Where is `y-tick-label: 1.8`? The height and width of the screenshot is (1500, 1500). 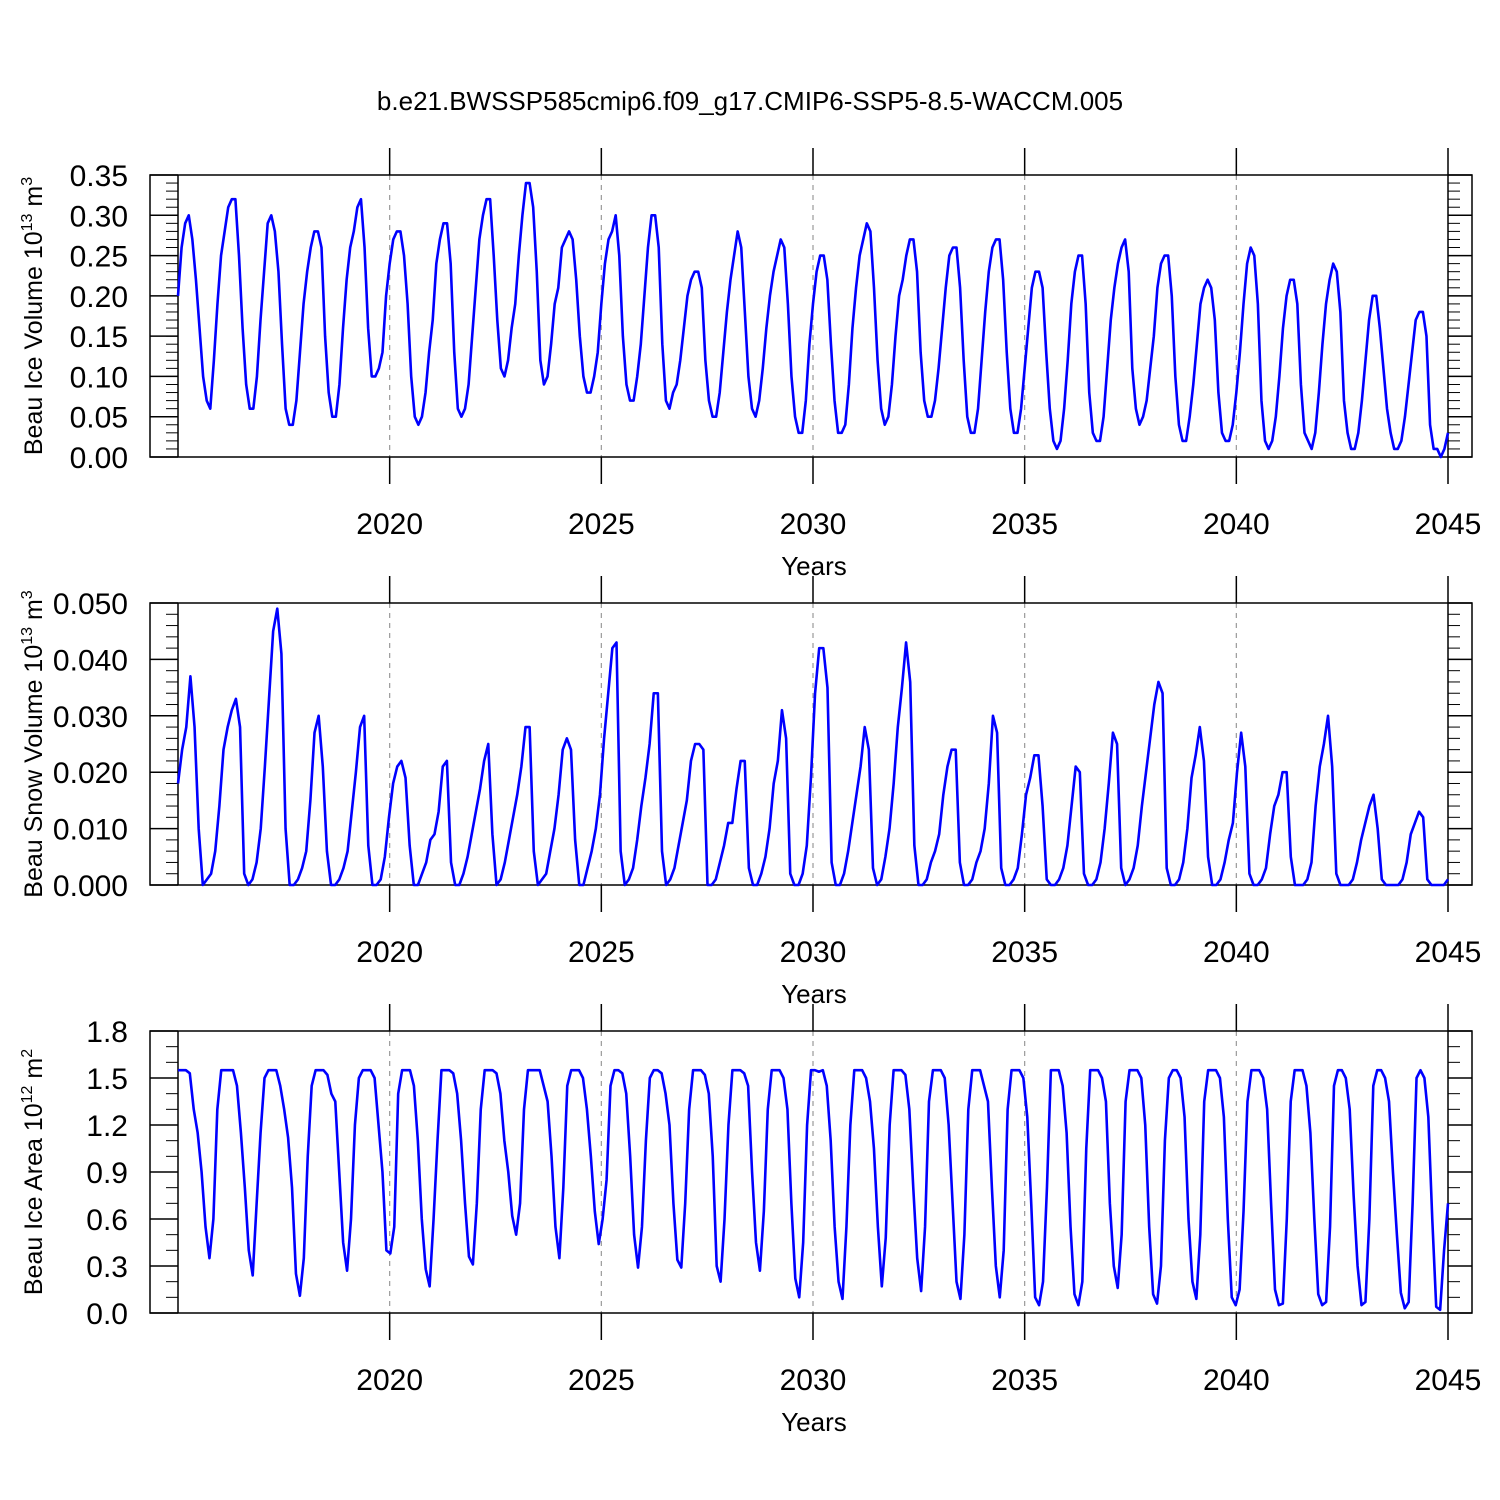 y-tick-label: 1.8 is located at coordinates (107, 1032).